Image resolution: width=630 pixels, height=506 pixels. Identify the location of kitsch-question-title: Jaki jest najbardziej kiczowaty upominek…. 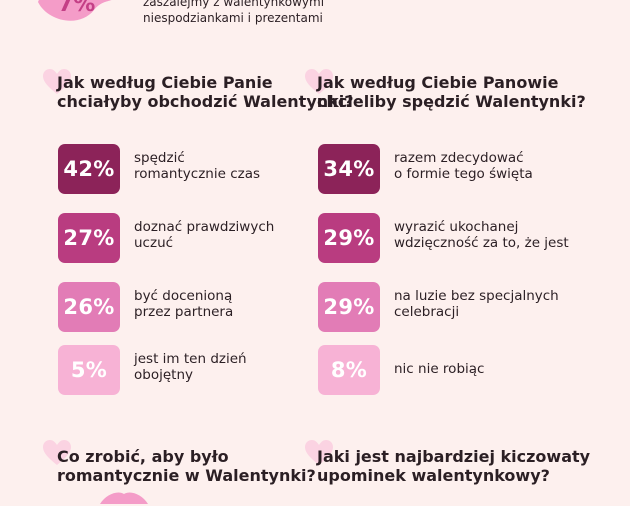
(454, 466).